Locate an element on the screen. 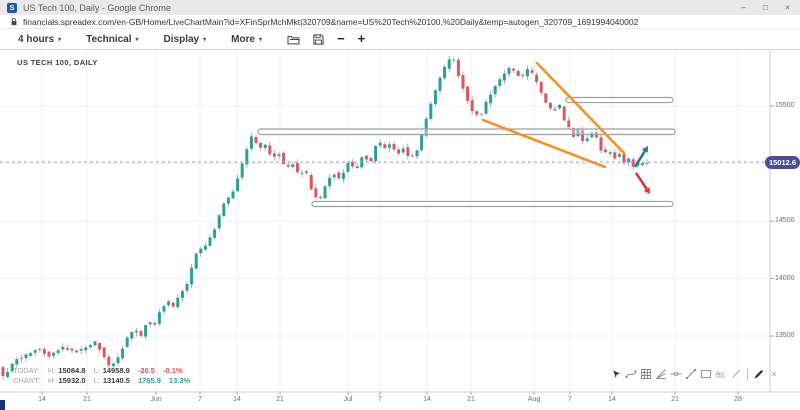 This screenshot has width=800, height=410. x-axis-label: Aug is located at coordinates (534, 399).